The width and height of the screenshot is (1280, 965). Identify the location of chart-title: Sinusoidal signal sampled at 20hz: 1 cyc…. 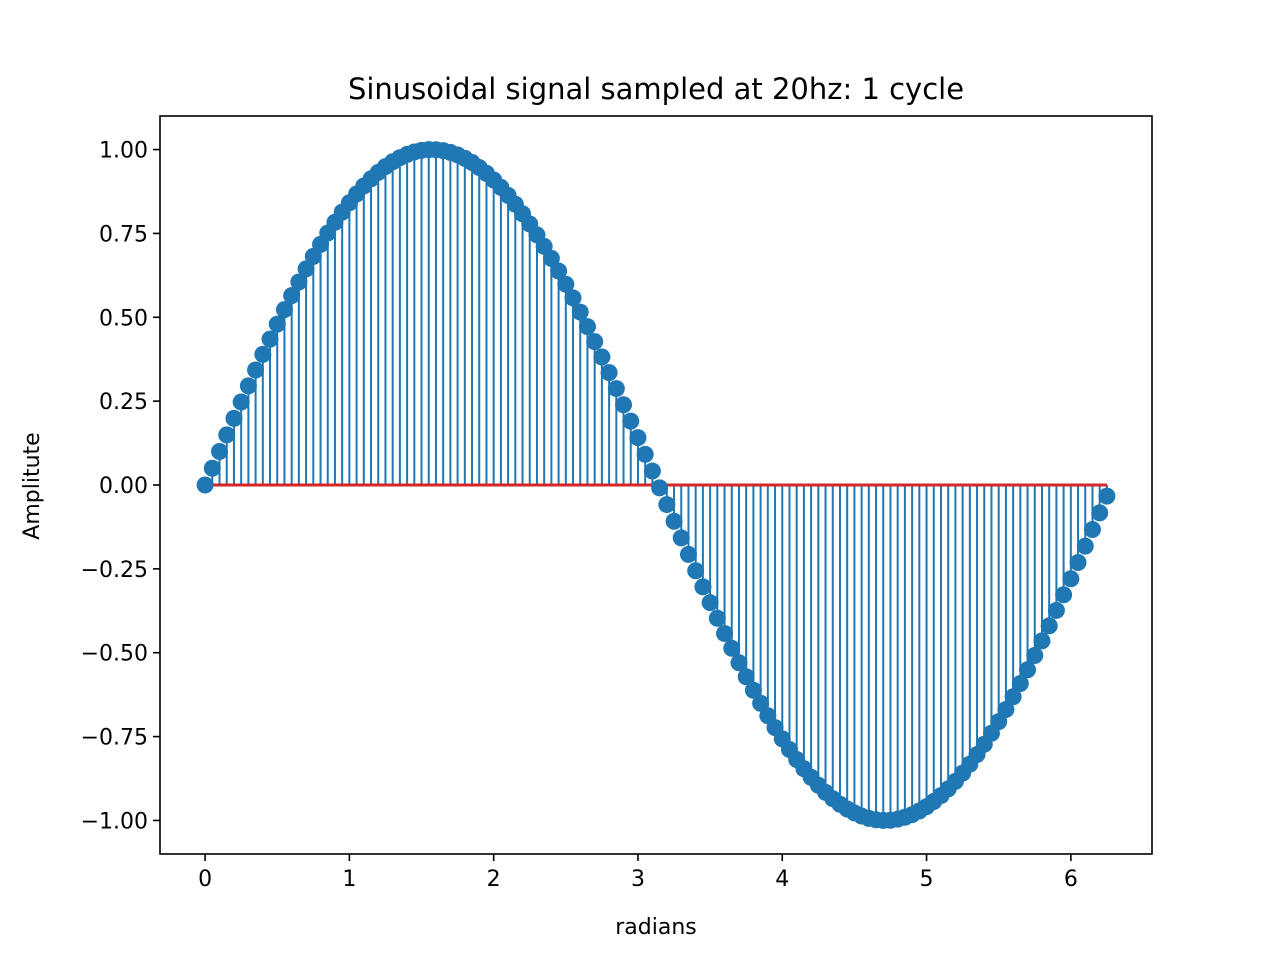
(656, 89).